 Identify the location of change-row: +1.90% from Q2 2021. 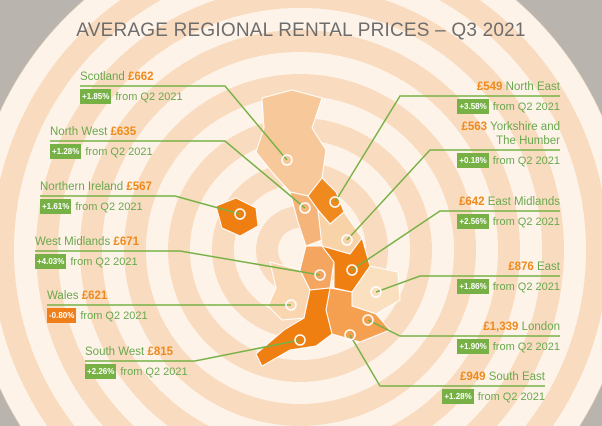
(508, 346).